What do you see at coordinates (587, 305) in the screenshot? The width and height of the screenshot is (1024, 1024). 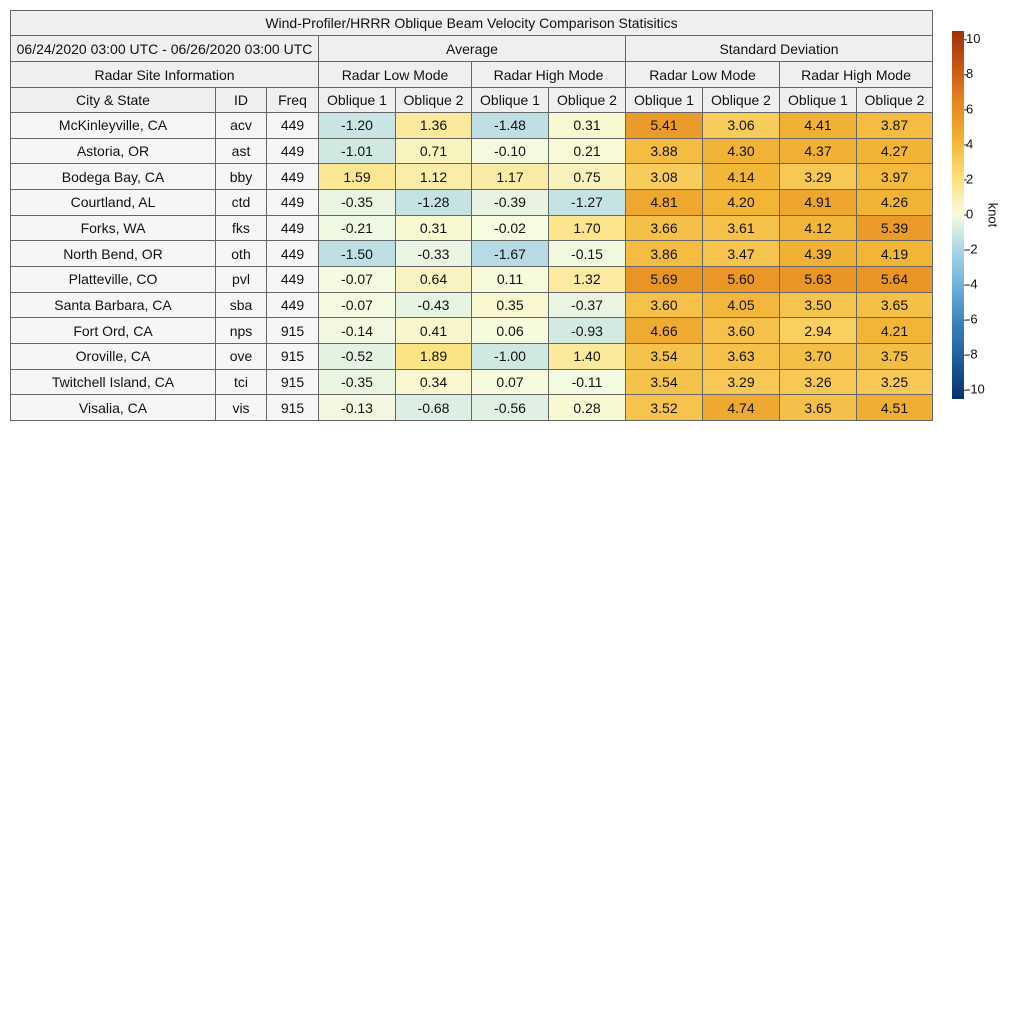 I see `value-cell: -0.37` at bounding box center [587, 305].